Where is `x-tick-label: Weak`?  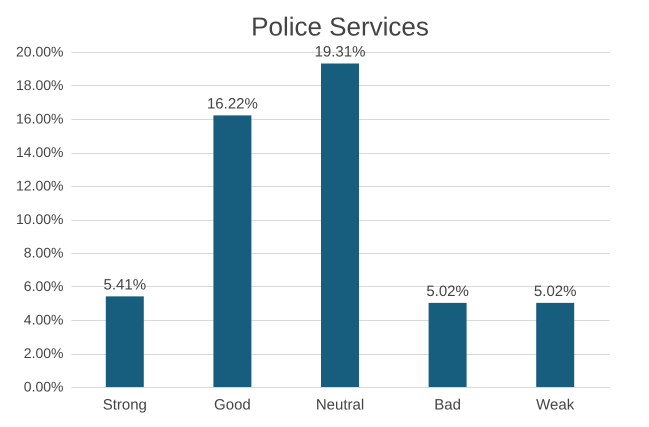
x-tick-label: Weak is located at coordinates (555, 405).